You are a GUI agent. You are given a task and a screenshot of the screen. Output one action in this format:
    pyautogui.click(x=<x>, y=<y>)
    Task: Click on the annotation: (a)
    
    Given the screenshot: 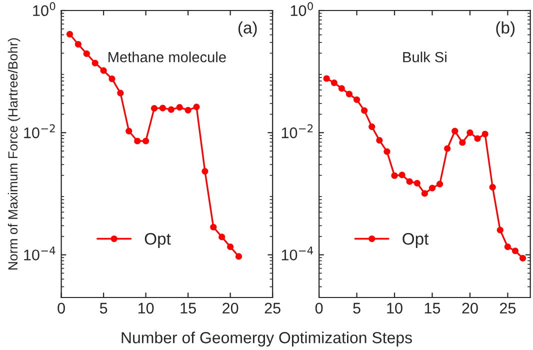 What is the action you would take?
    pyautogui.click(x=247, y=29)
    